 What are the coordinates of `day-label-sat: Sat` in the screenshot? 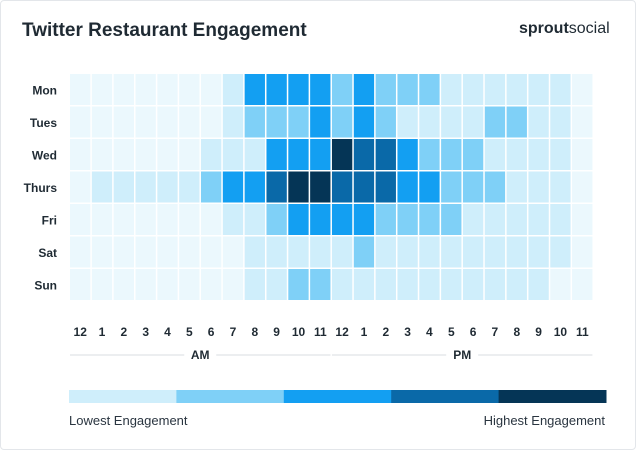 It's located at (47, 253).